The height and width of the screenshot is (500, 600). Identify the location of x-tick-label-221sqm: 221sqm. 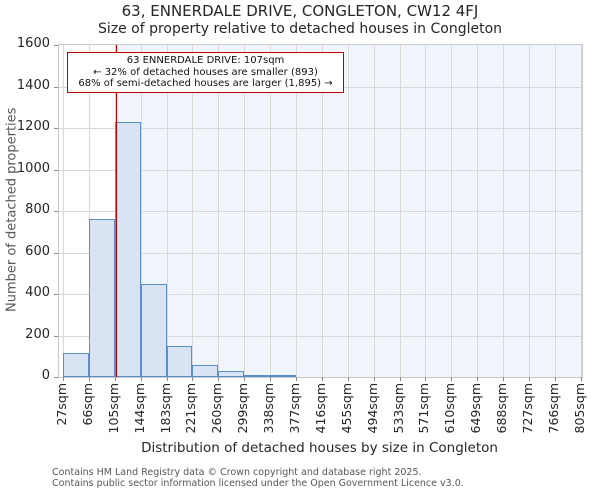
(191, 408).